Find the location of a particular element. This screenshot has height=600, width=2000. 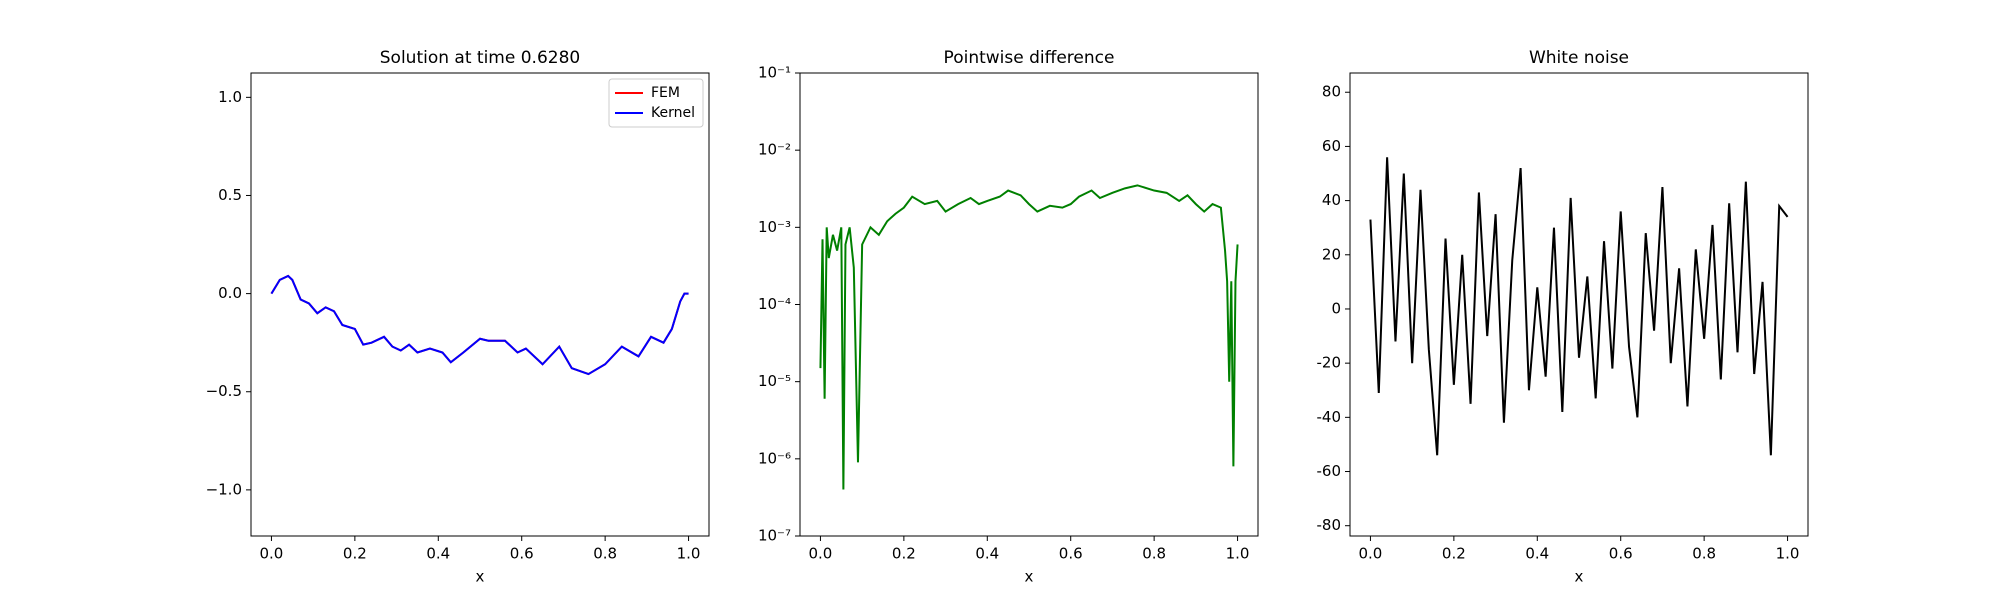

y-tick-label: 0.5 is located at coordinates (230, 195).